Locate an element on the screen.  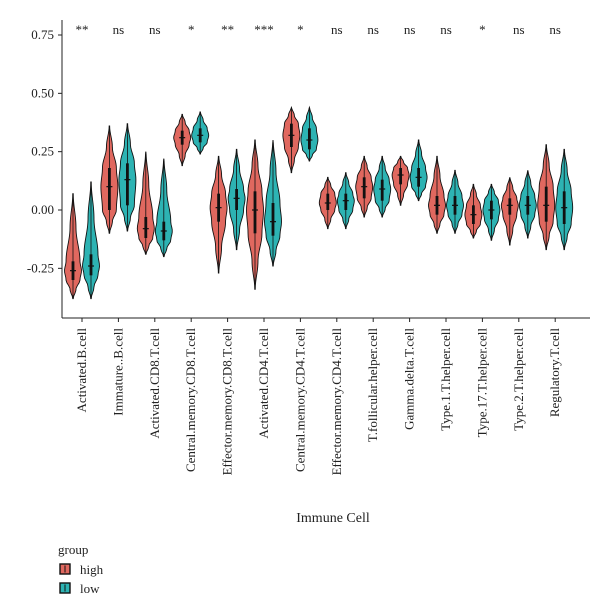
x-tick-label: Effector.memory.CD8.T.cell is located at coordinates (227, 402).